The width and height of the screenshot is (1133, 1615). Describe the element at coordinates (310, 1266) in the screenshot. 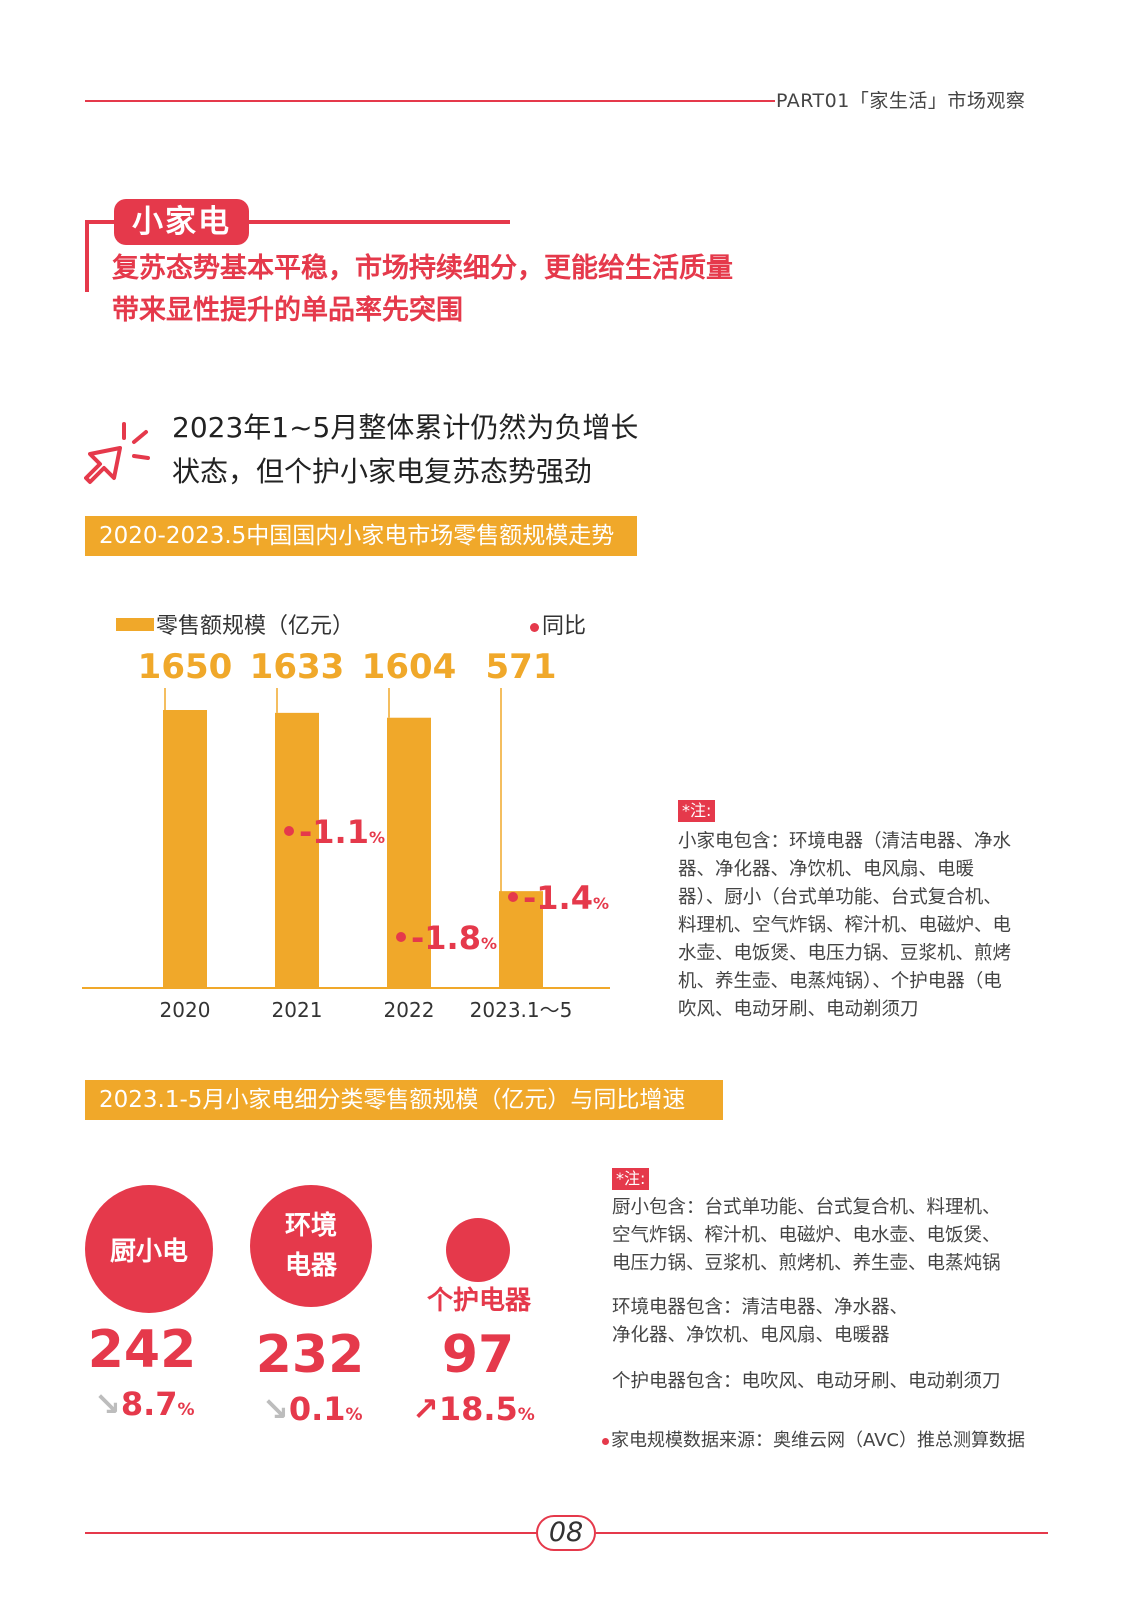

I see `category-name-line: 电器` at that location.